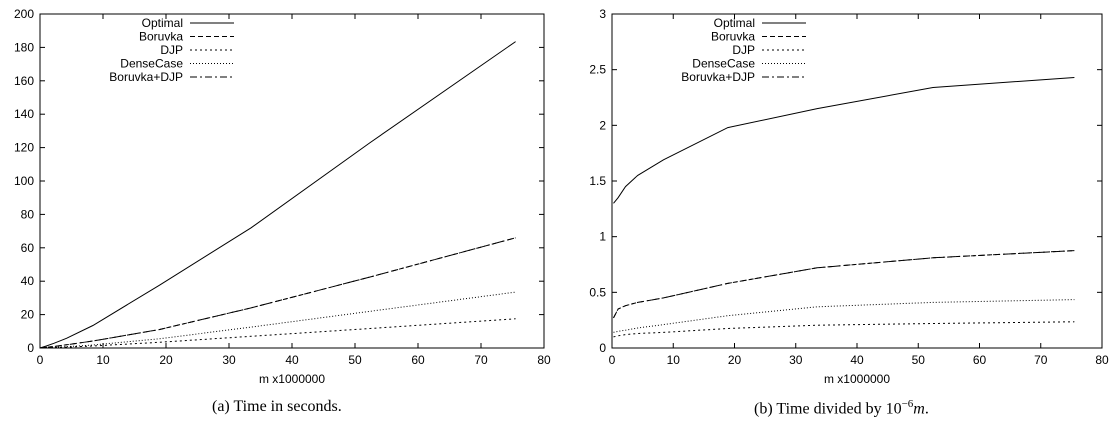 The image size is (1116, 428). Describe the element at coordinates (24, 114) in the screenshot. I see `y-tick-label: 140` at that location.